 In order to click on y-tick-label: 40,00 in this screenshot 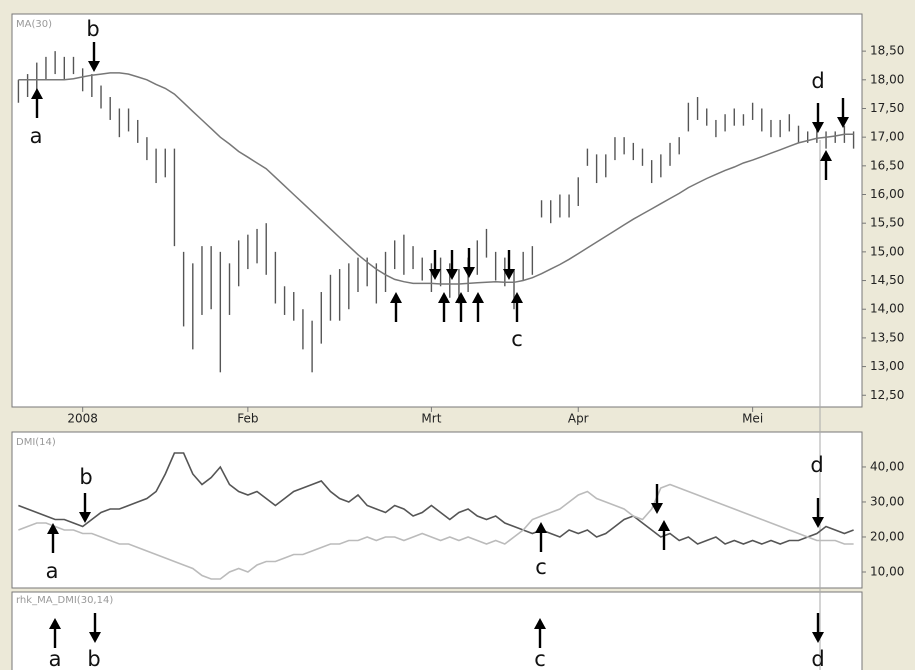, I will do `click(887, 466)`.